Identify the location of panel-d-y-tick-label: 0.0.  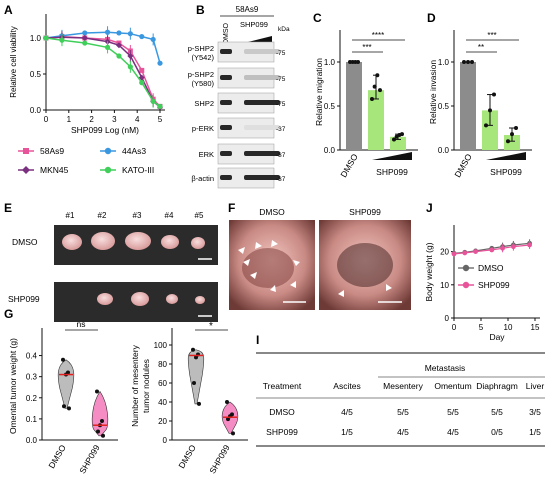
(444, 150).